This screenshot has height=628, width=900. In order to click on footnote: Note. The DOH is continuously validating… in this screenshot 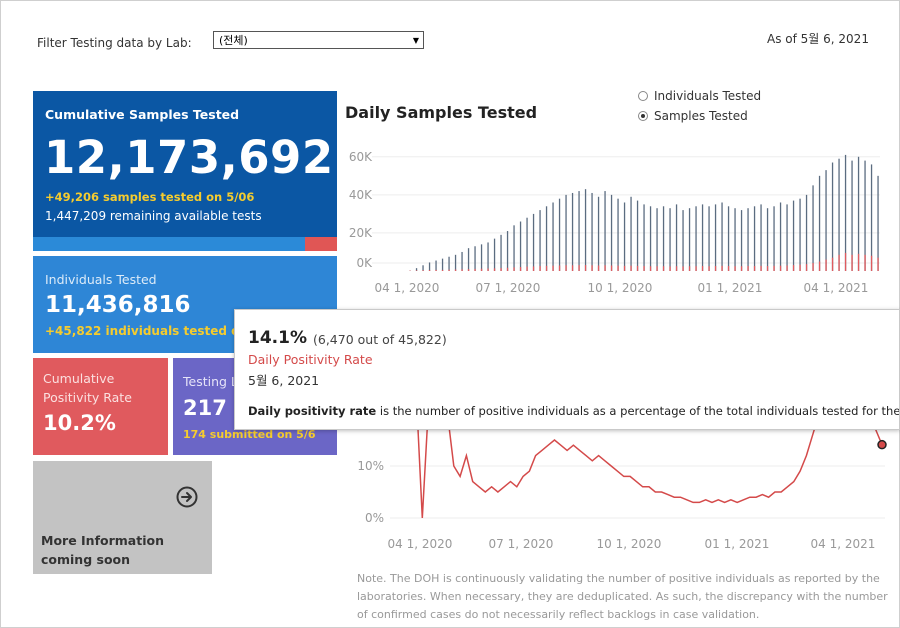, I will do `click(622, 596)`.